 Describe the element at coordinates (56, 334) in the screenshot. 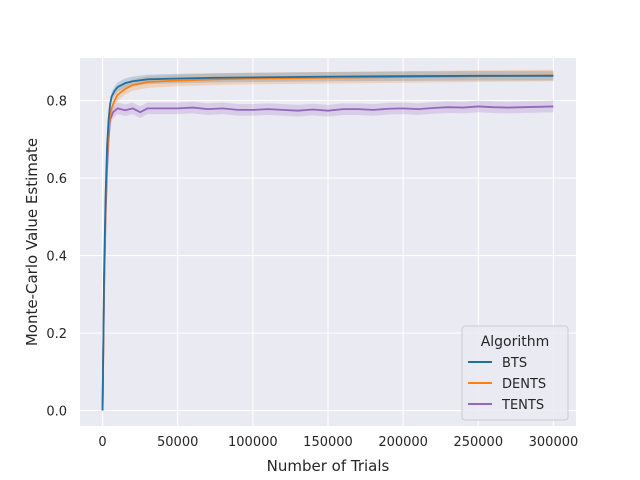

I see `y-tick-label: 0.2` at that location.